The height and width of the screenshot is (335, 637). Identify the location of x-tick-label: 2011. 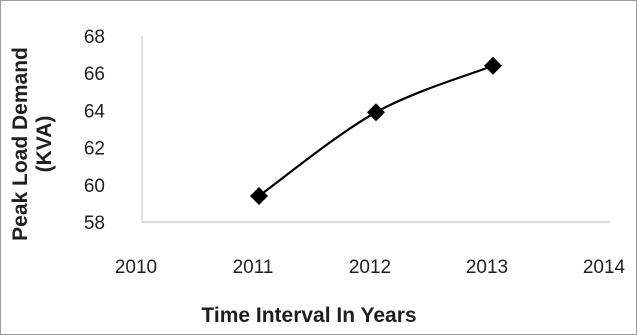
(253, 267).